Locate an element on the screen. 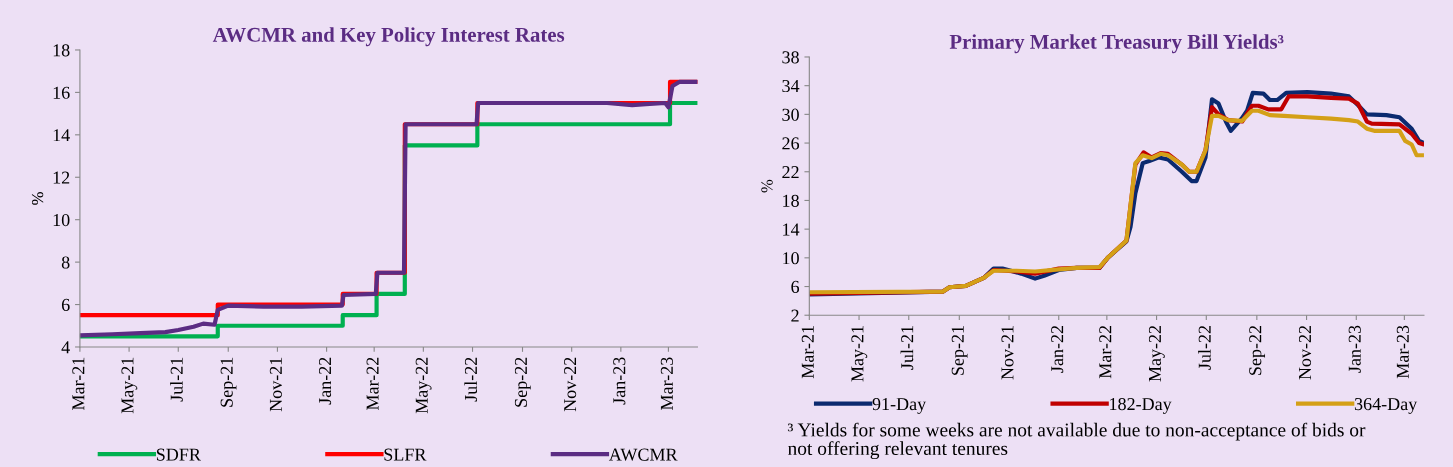 The width and height of the screenshot is (1453, 467). y-tick-label: 8 is located at coordinates (65, 262).